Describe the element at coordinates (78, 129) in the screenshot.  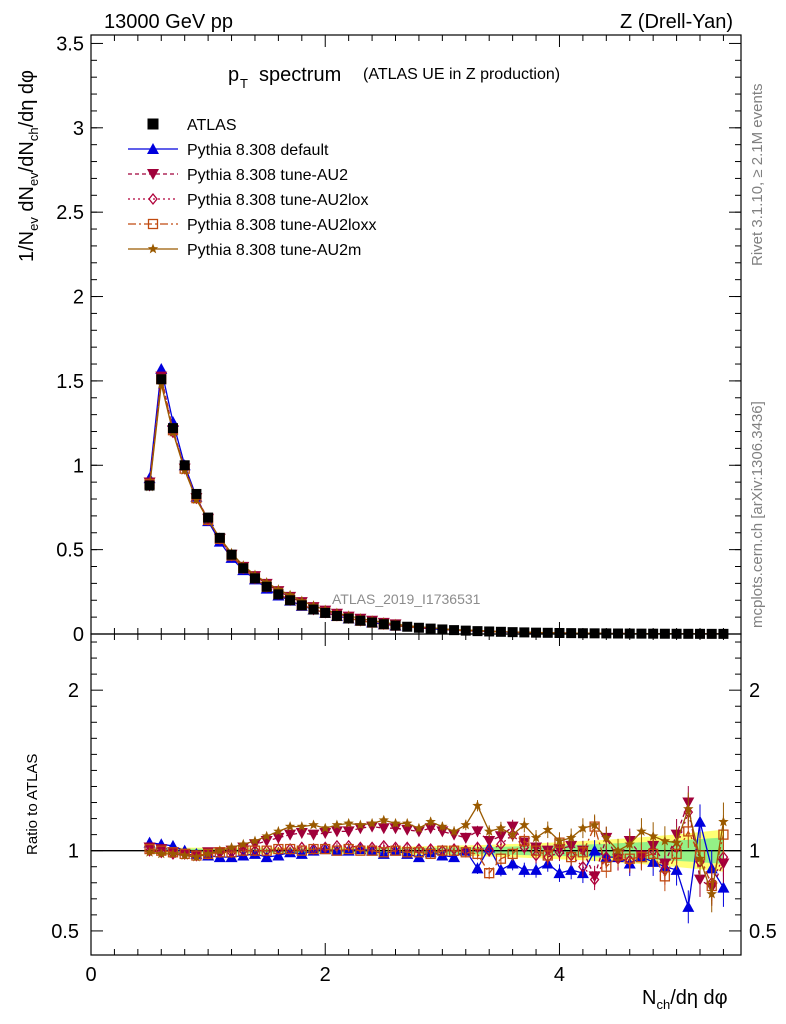
I see `y-tick-label: 3` at that location.